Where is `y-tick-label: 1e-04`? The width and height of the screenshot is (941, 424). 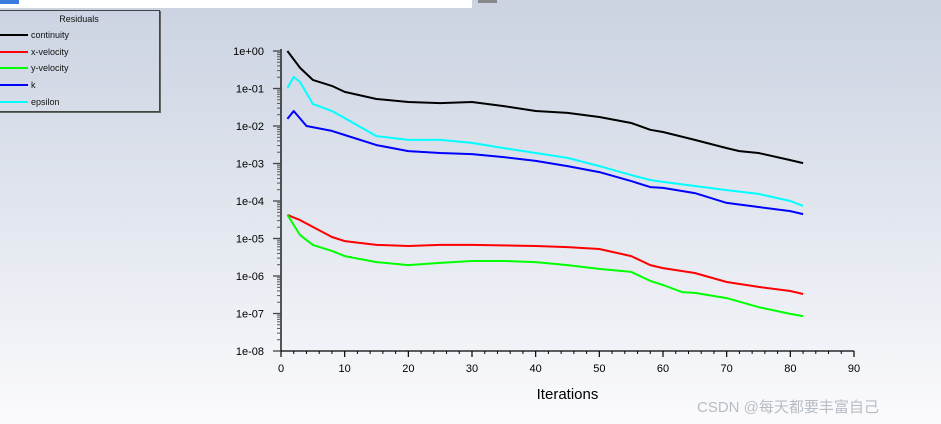
y-tick-label: 1e-04 is located at coordinates (250, 202).